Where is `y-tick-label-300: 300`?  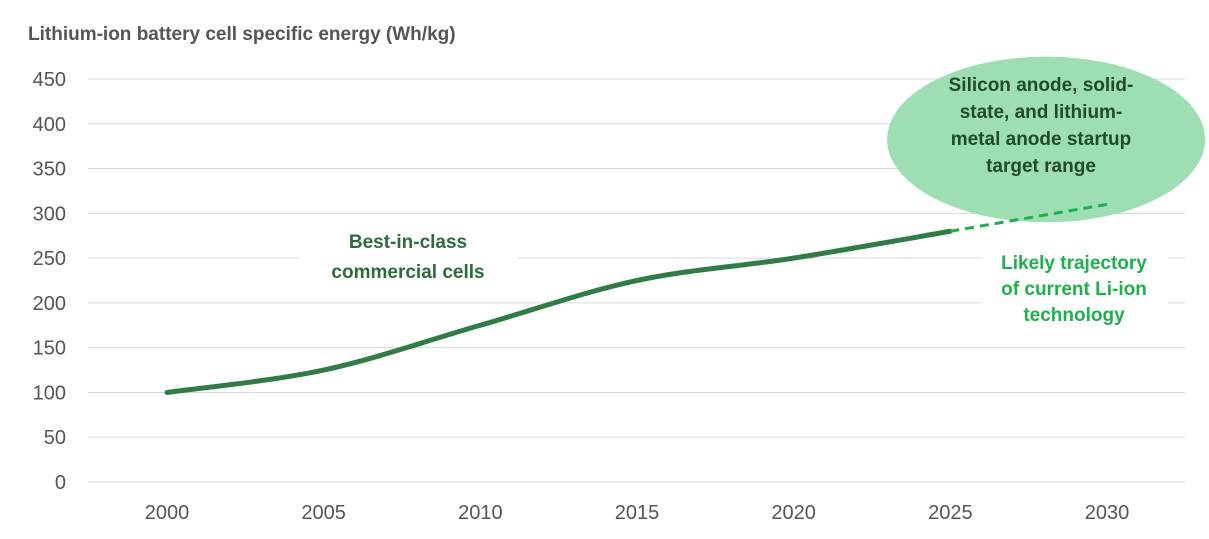 y-tick-label-300: 300 is located at coordinates (49, 214).